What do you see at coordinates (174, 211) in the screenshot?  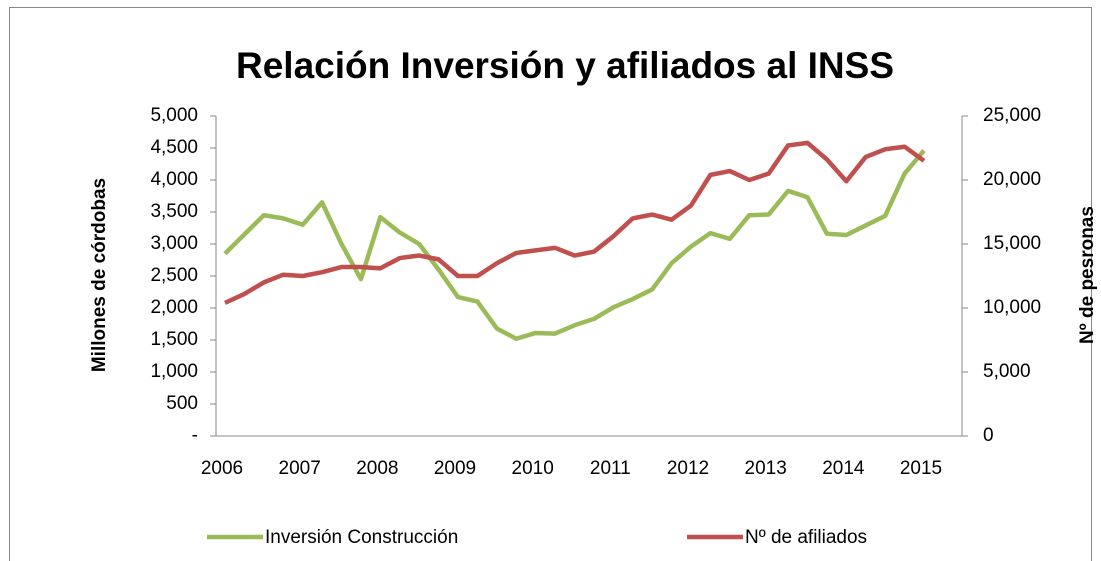 I see `y-tick-label: 3,500` at bounding box center [174, 211].